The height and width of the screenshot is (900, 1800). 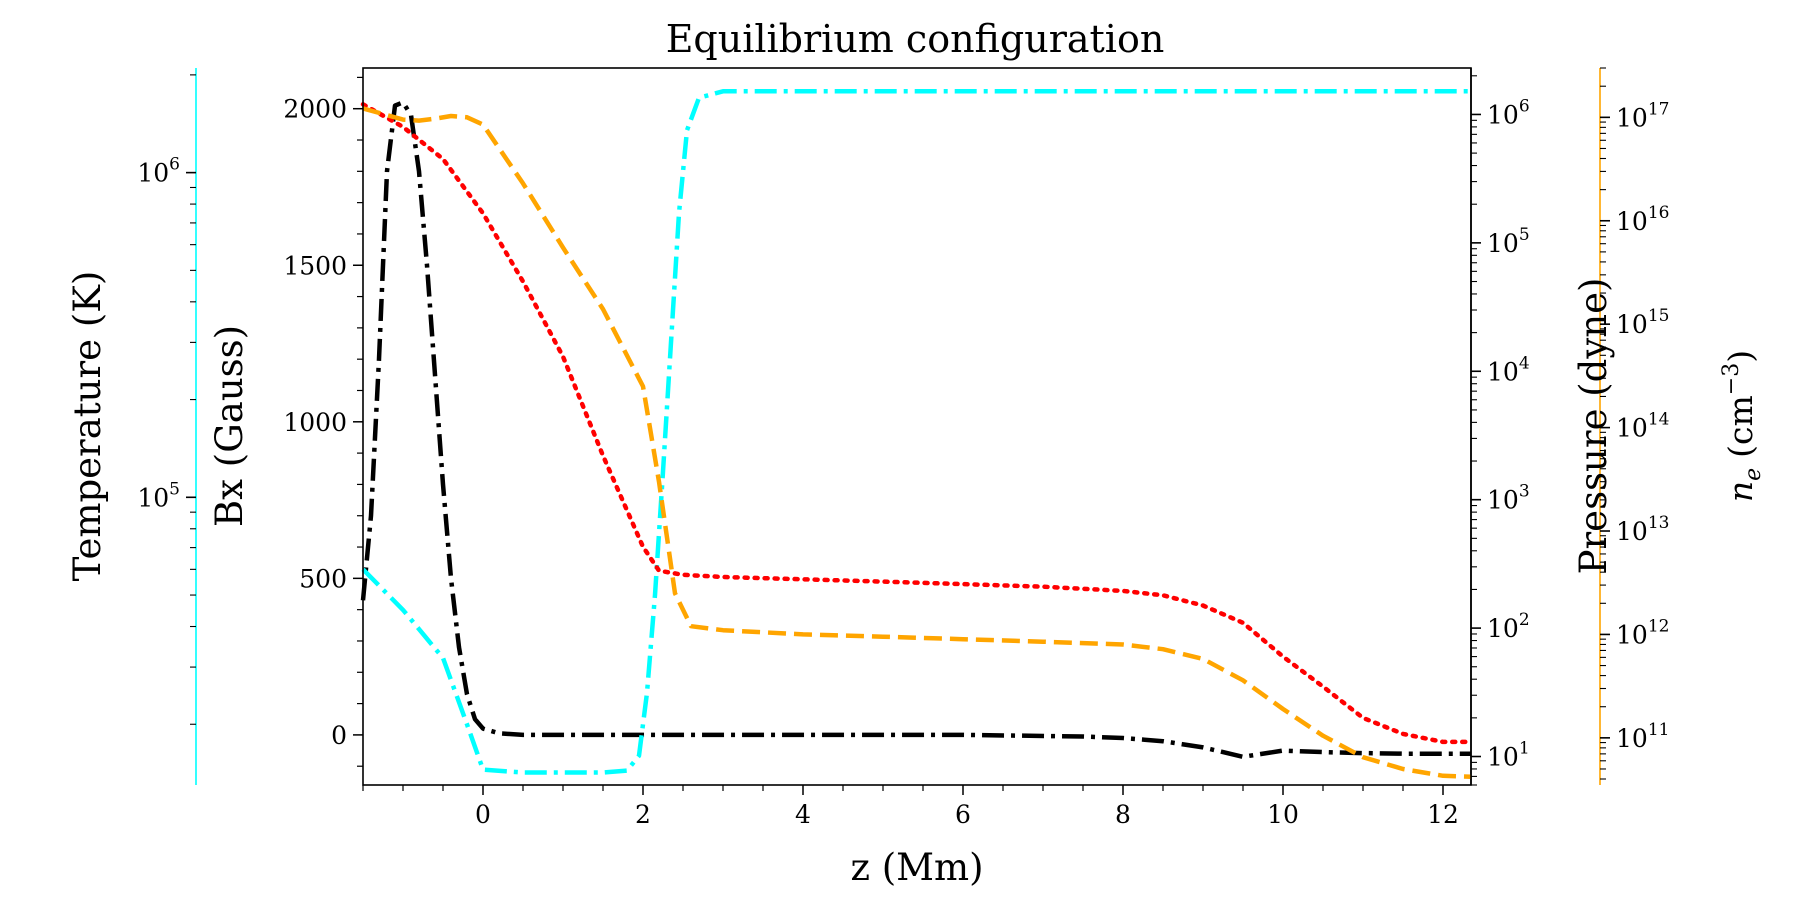 I want to click on bx-tick-label: 500, so click(x=323, y=578).